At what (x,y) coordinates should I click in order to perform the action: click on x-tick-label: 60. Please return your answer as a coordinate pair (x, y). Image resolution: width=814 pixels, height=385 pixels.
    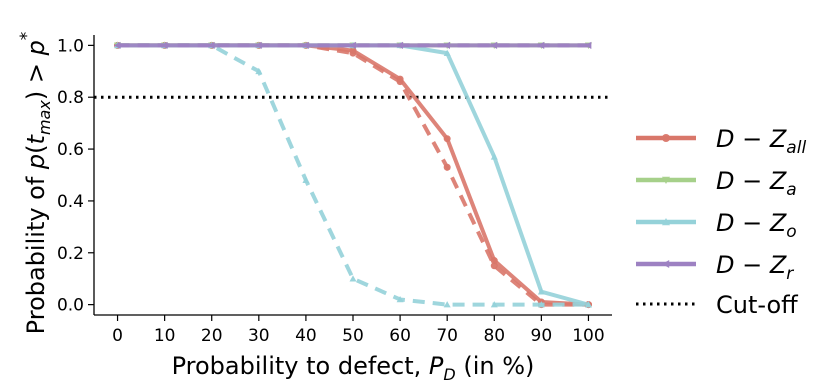
    Looking at the image, I should click on (400, 336).